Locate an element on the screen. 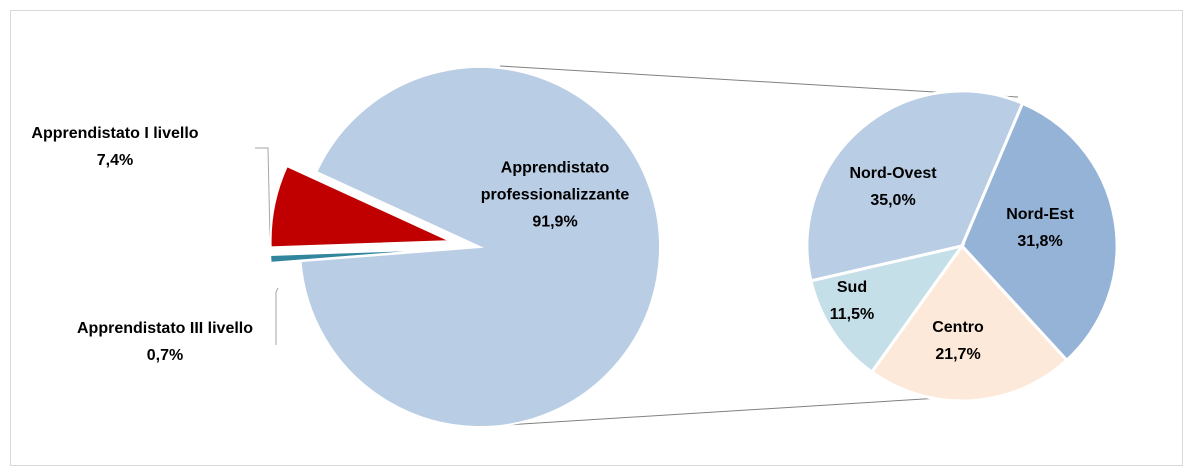  category-label: Sud is located at coordinates (852, 287).